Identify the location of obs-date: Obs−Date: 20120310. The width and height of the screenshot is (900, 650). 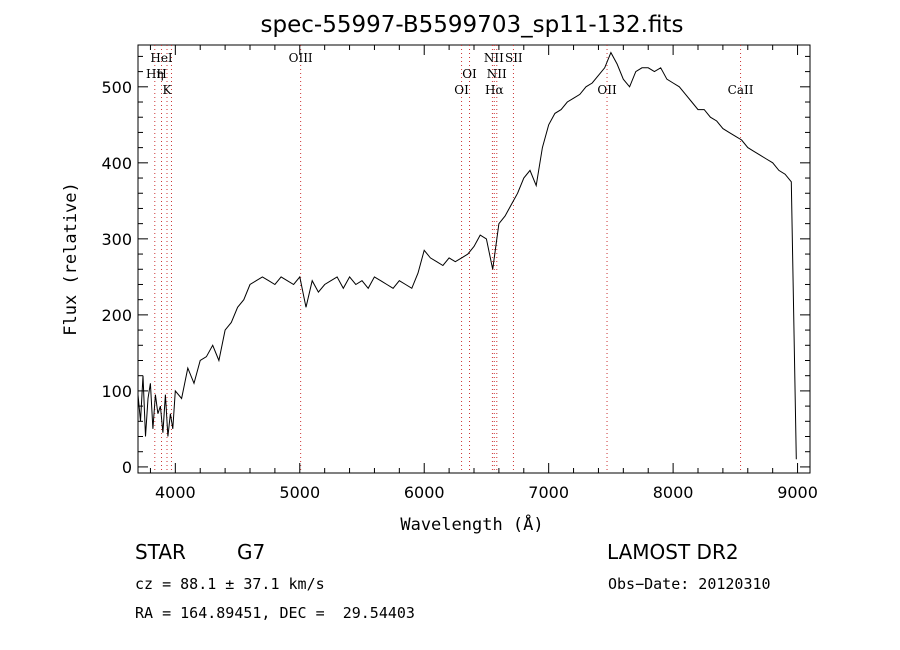
(689, 584).